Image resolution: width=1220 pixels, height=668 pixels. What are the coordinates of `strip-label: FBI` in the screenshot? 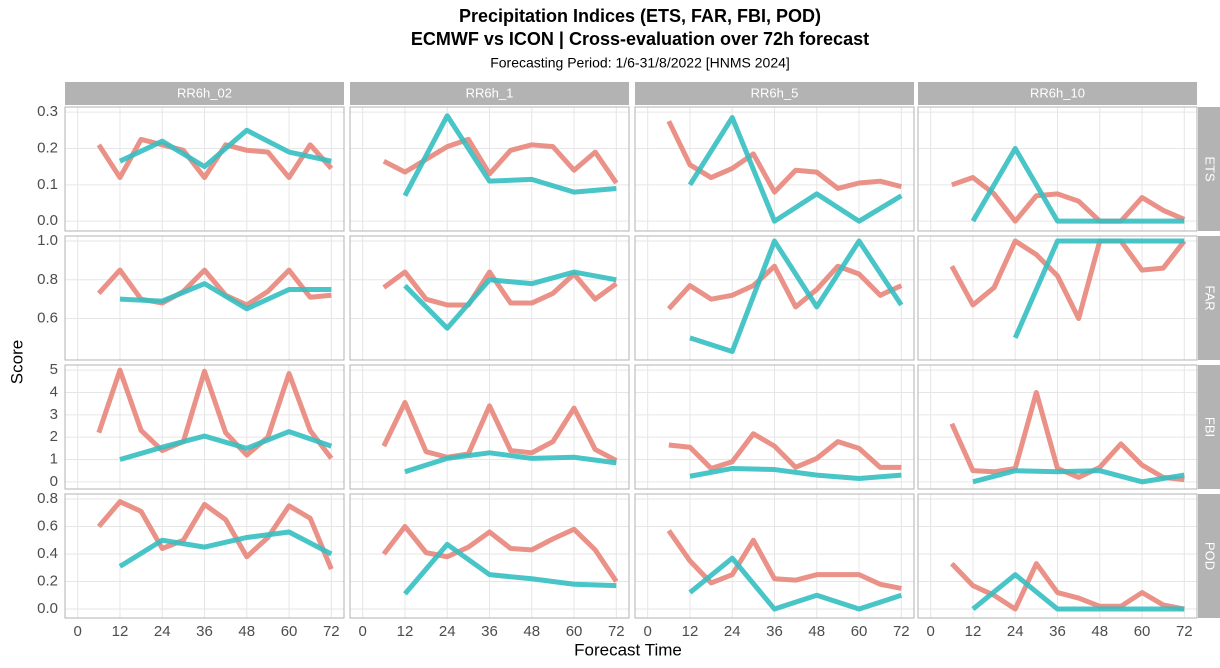 It's located at (1210, 427).